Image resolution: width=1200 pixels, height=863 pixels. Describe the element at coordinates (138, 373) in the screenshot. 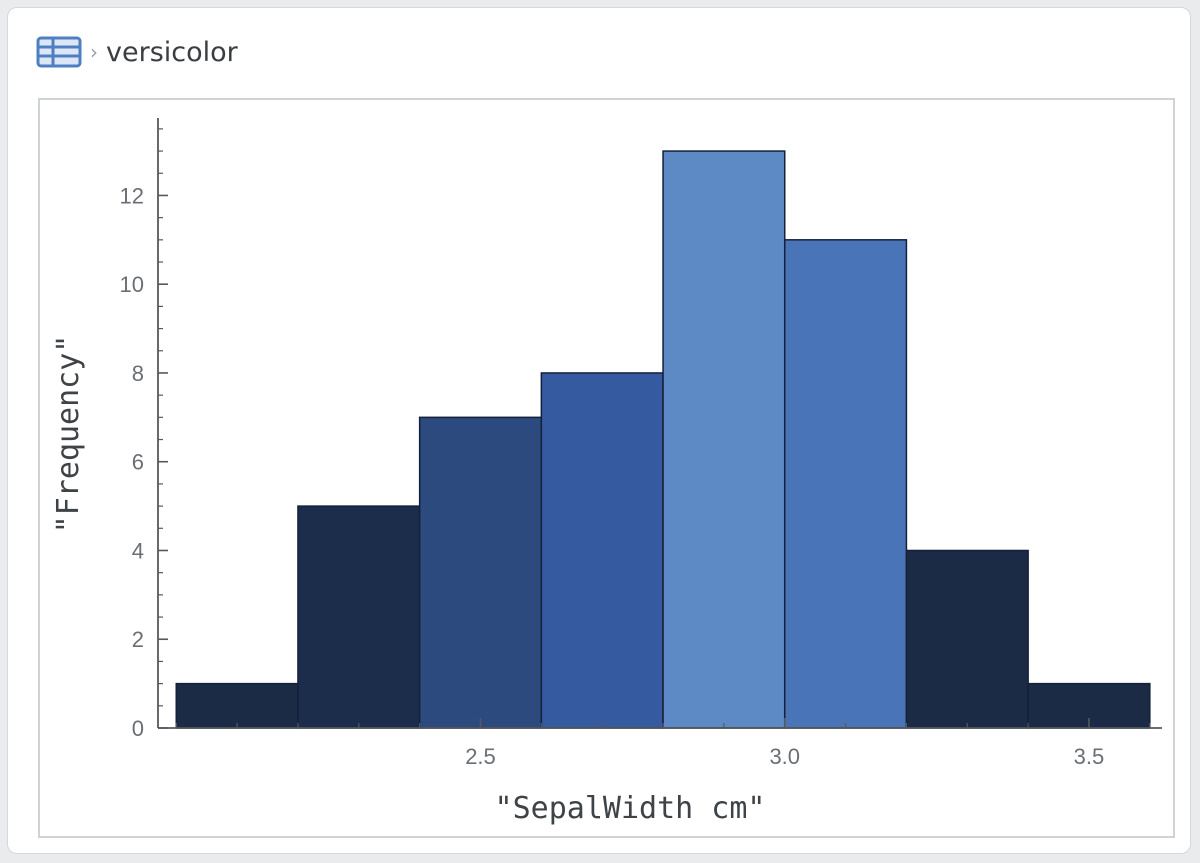

I see `y-tick-label: 8` at that location.